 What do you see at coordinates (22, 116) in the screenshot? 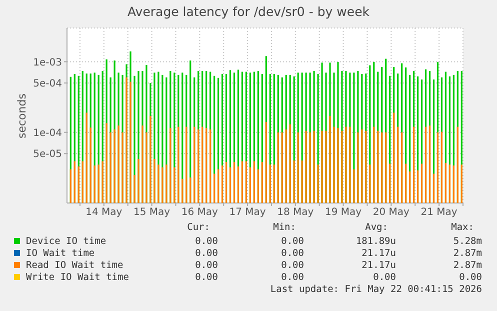
I see `y-axis-title: seconds` at bounding box center [22, 116].